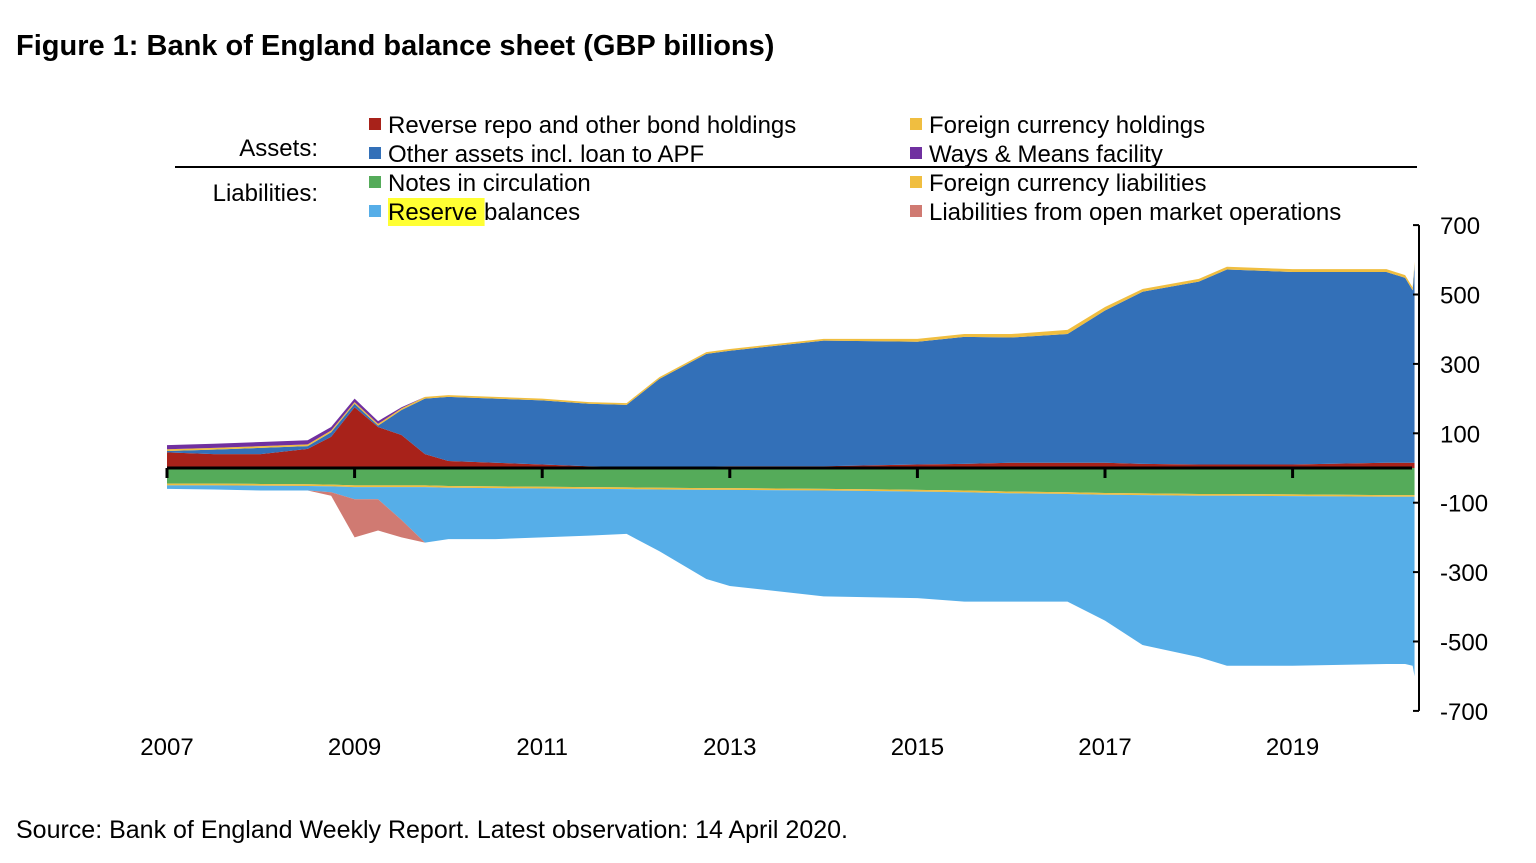 The width and height of the screenshot is (1536, 863). I want to click on legend-label-notes-in-circulation: Notes in circulation, so click(489, 183).